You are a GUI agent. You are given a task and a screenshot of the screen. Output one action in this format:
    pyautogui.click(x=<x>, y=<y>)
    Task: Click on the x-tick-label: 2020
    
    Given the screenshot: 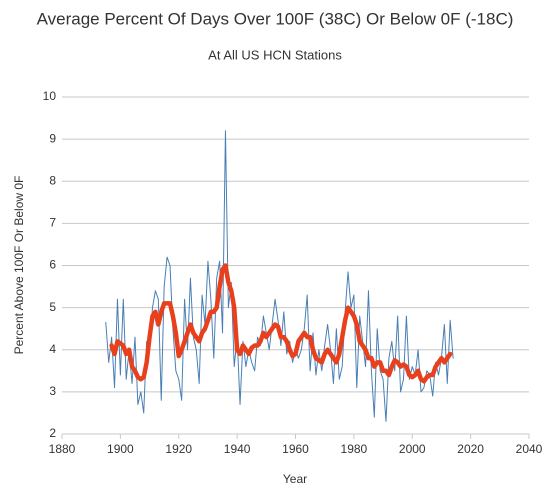 What is the action you would take?
    pyautogui.click(x=470, y=449)
    